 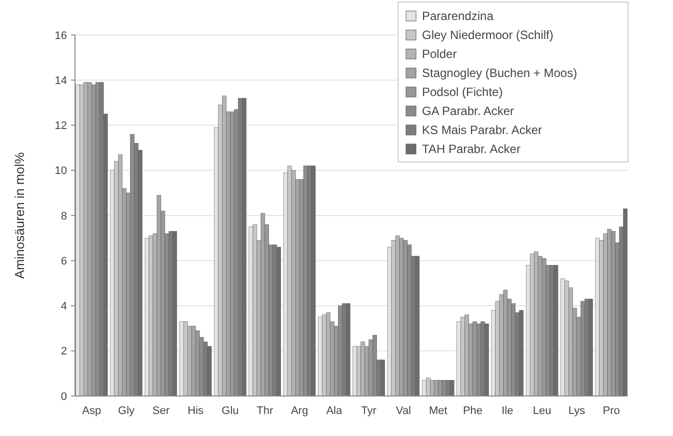 What do you see at coordinates (468, 111) in the screenshot?
I see `legend-label: GA Parabr. Acker` at bounding box center [468, 111].